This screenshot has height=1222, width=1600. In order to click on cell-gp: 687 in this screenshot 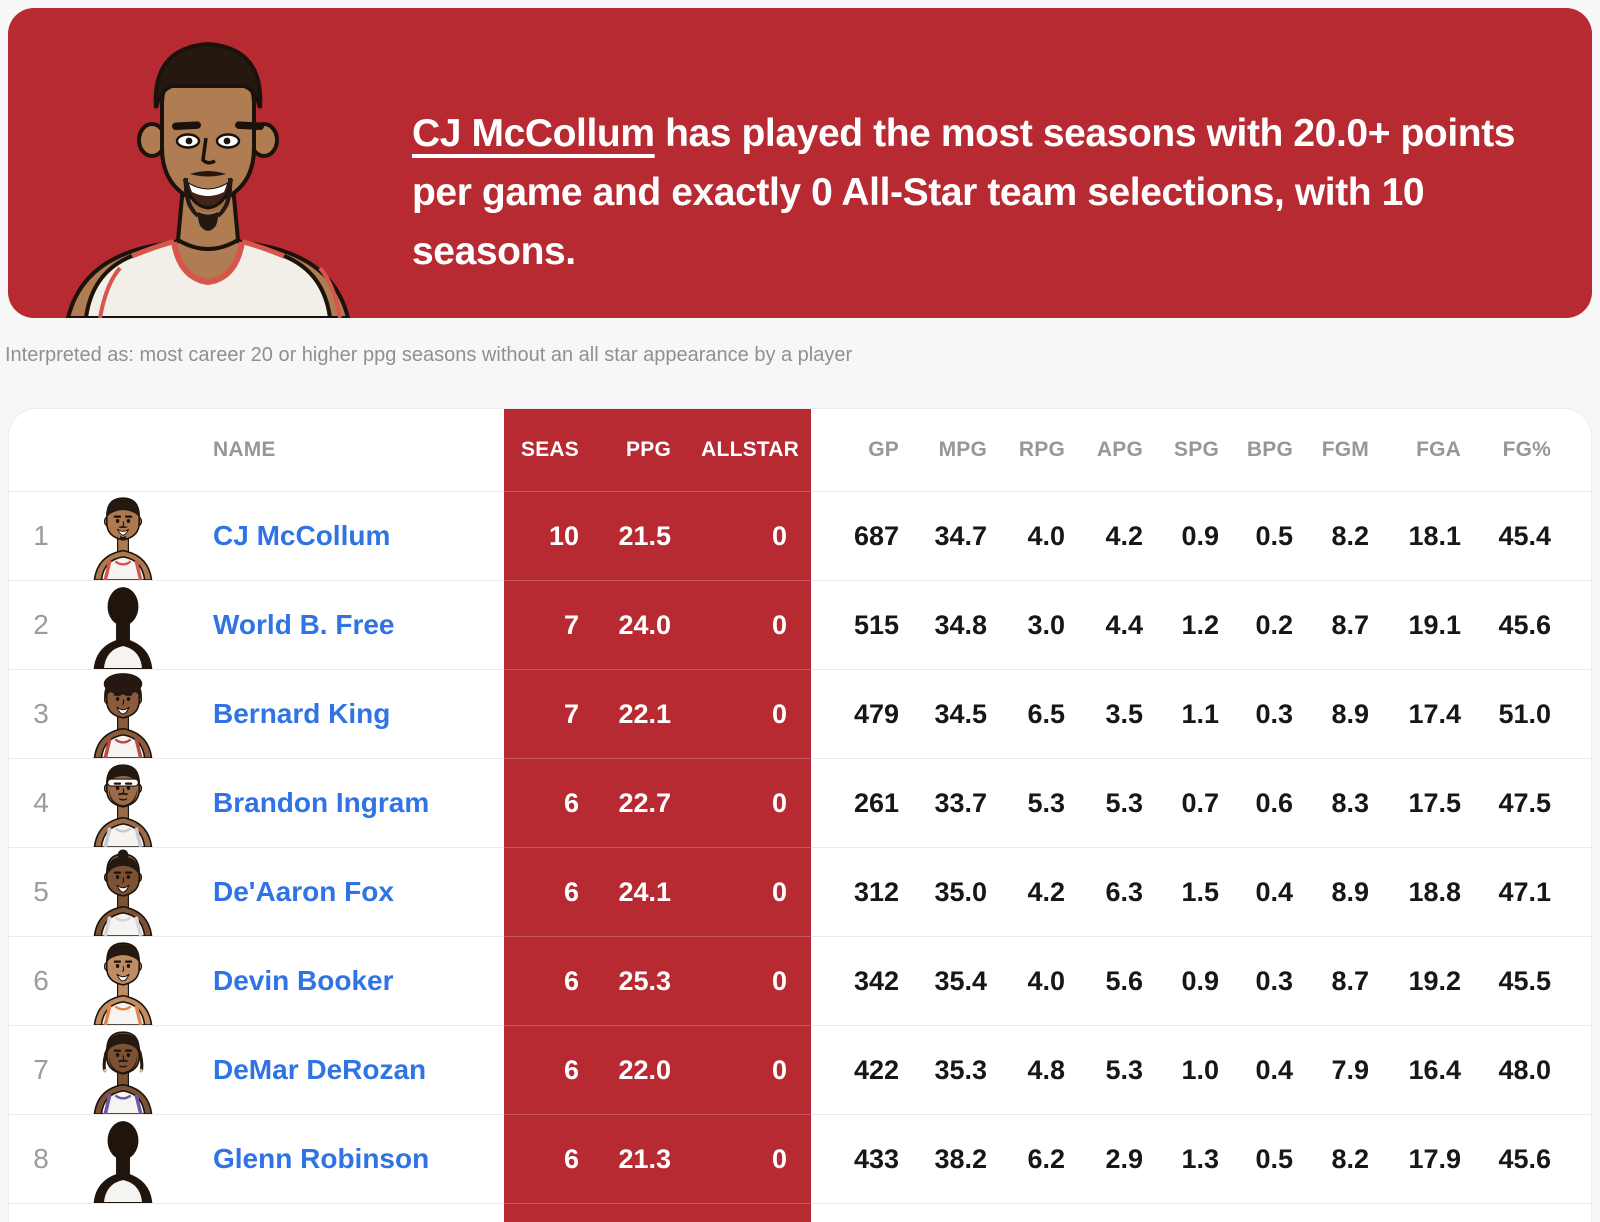, I will do `click(855, 535)`.